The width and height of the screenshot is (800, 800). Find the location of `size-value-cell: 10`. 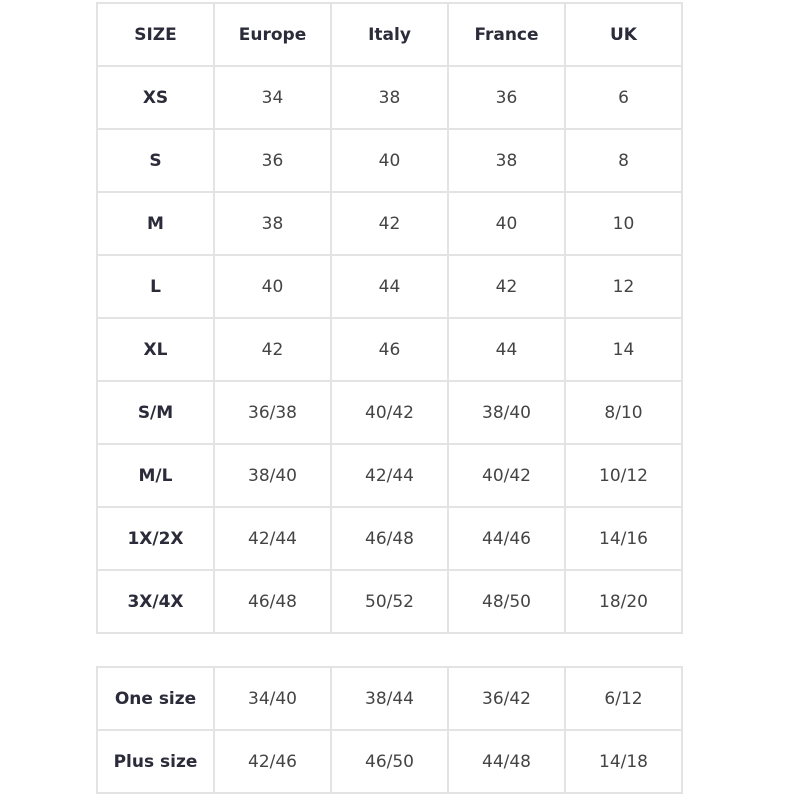

size-value-cell: 10 is located at coordinates (623, 223).